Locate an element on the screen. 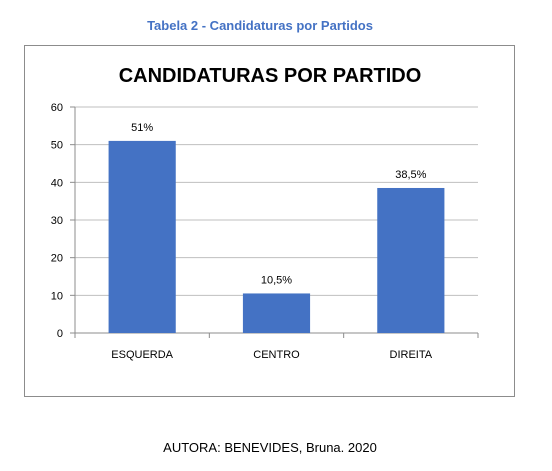 The image size is (552, 471). x-category-label: CENTRO is located at coordinates (276, 355).